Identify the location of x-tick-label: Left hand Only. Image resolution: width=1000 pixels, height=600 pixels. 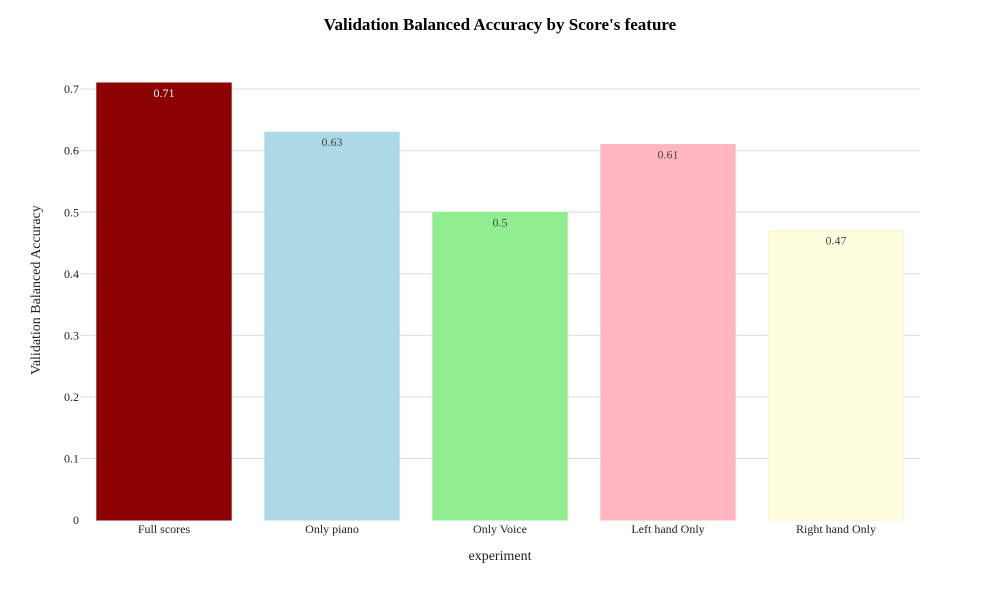
(667, 529).